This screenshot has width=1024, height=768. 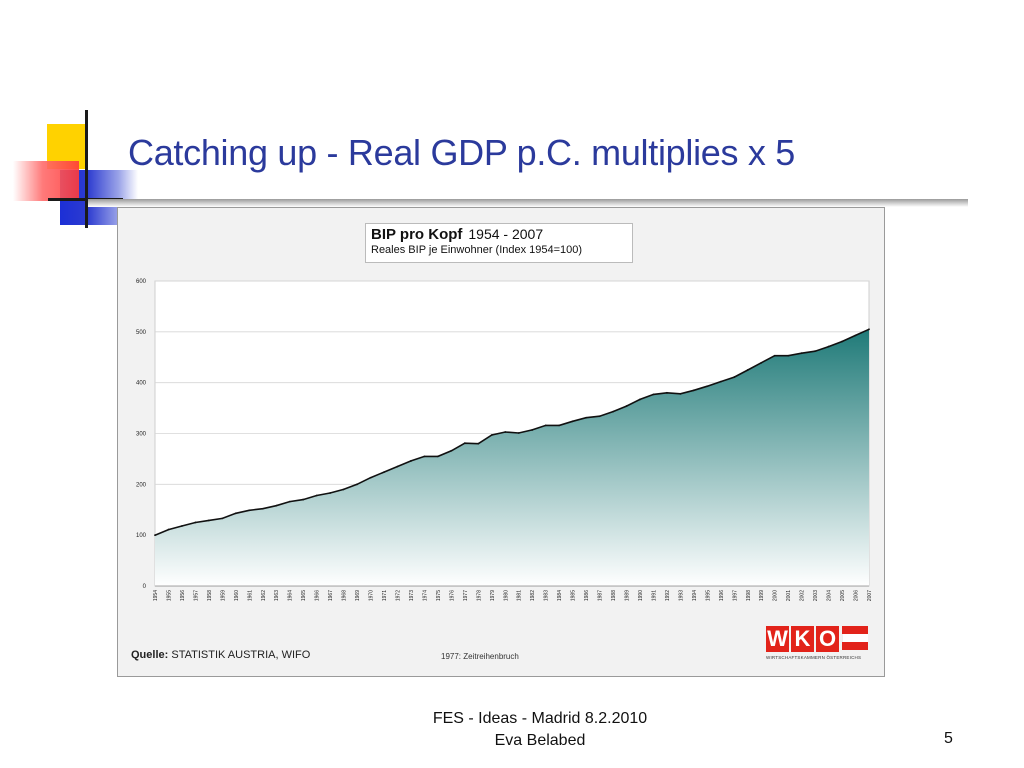 What do you see at coordinates (385, 595) in the screenshot?
I see `x-tick-label: 1971` at bounding box center [385, 595].